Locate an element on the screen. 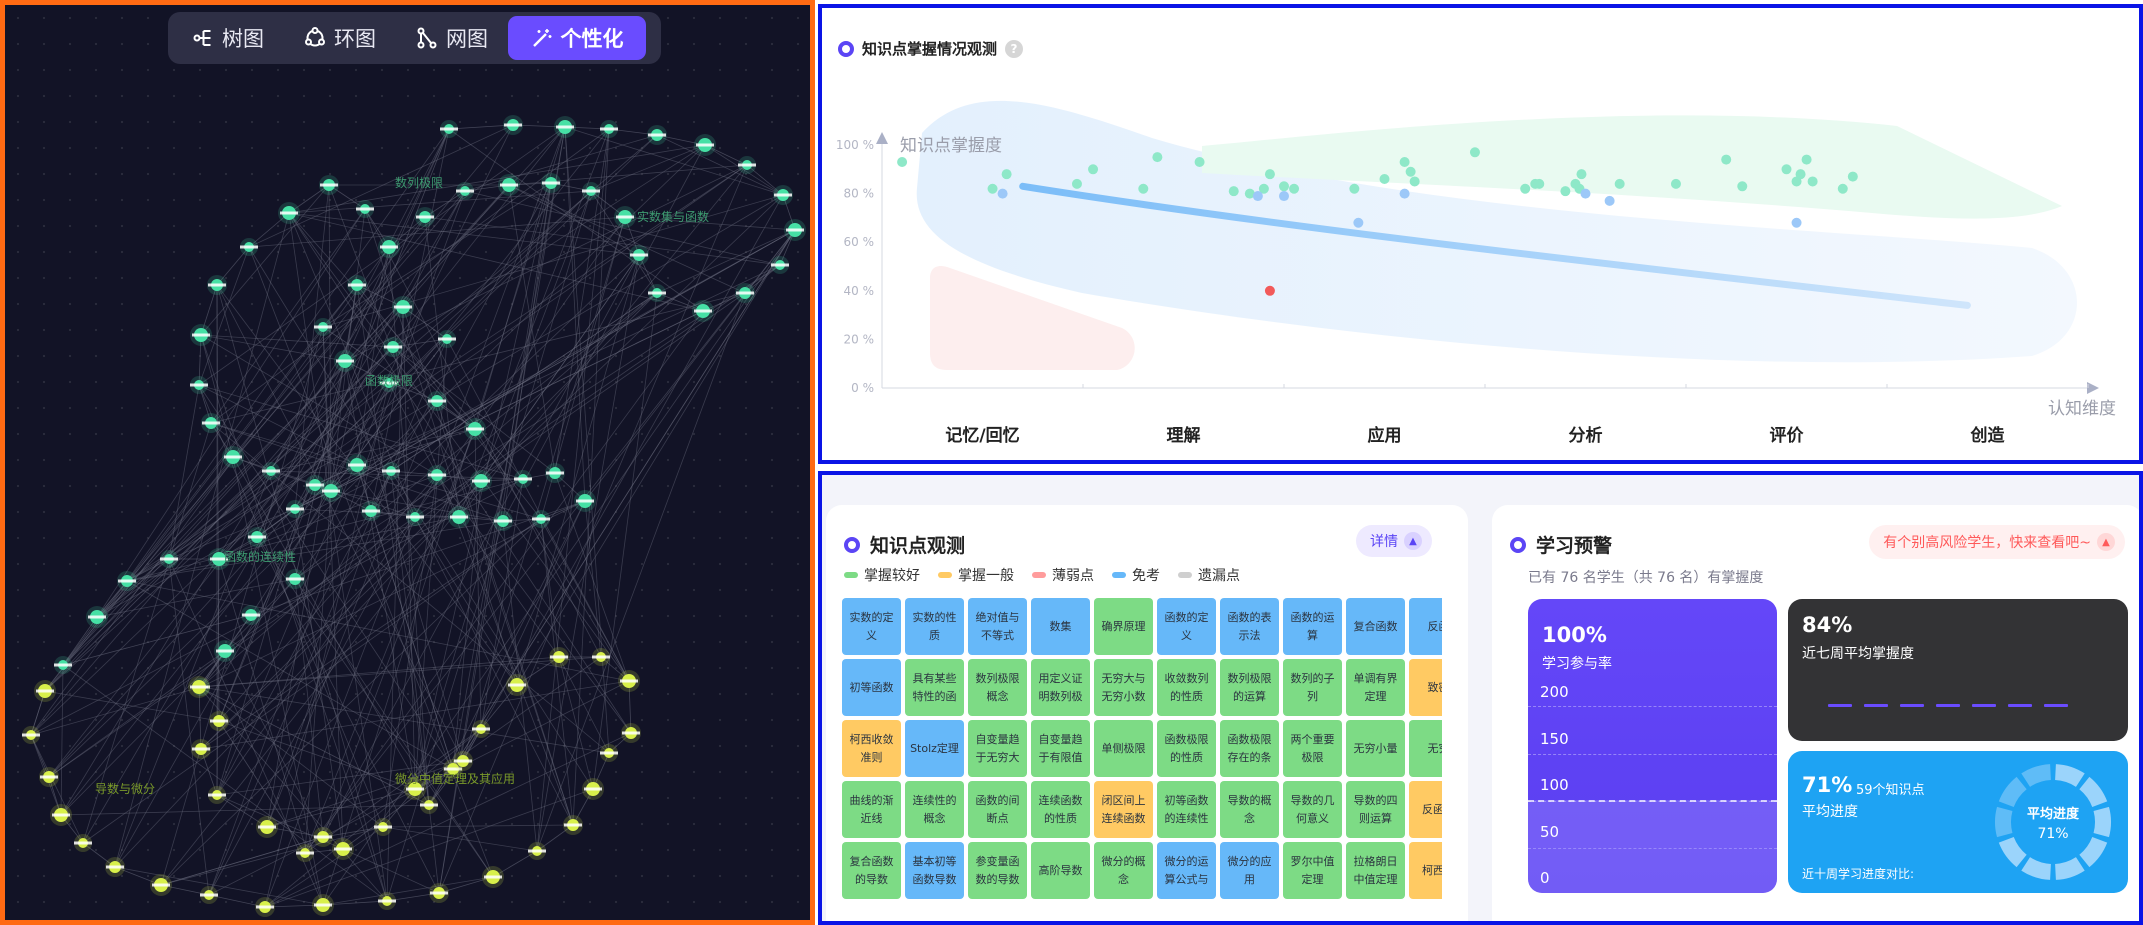 The height and width of the screenshot is (925, 2143). knowledge-point-cell: 无穷小量 is located at coordinates (1375, 748).